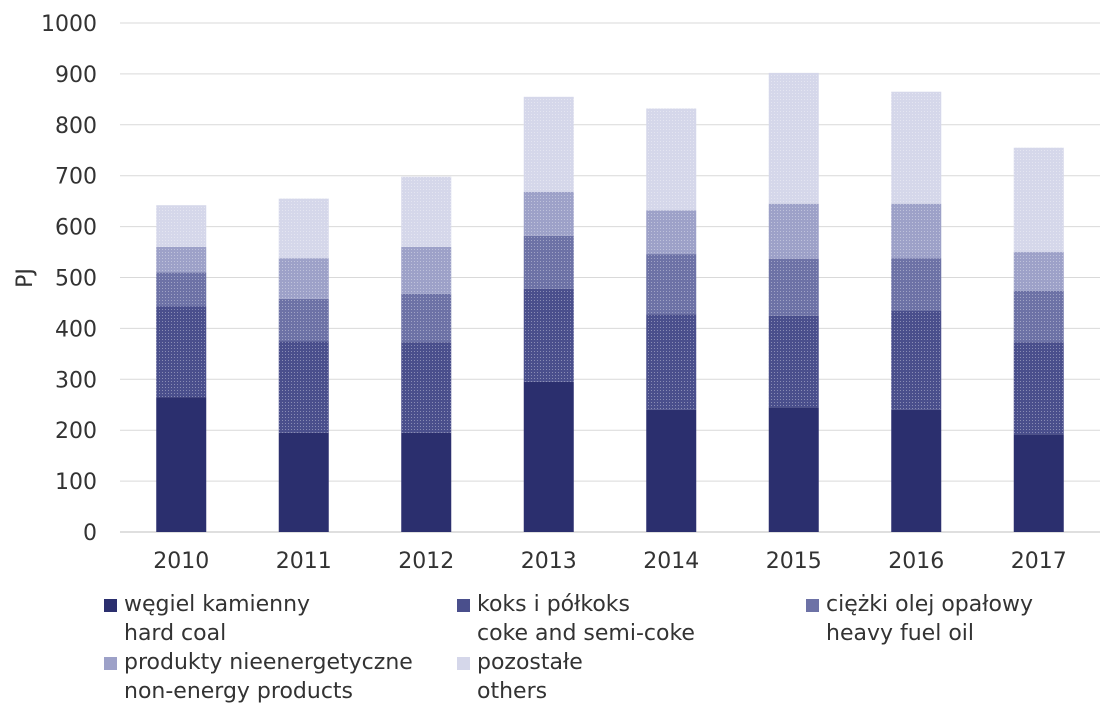  I want to click on legend-item-coke: koks i półkoks coke and semi-coke, so click(576, 619).